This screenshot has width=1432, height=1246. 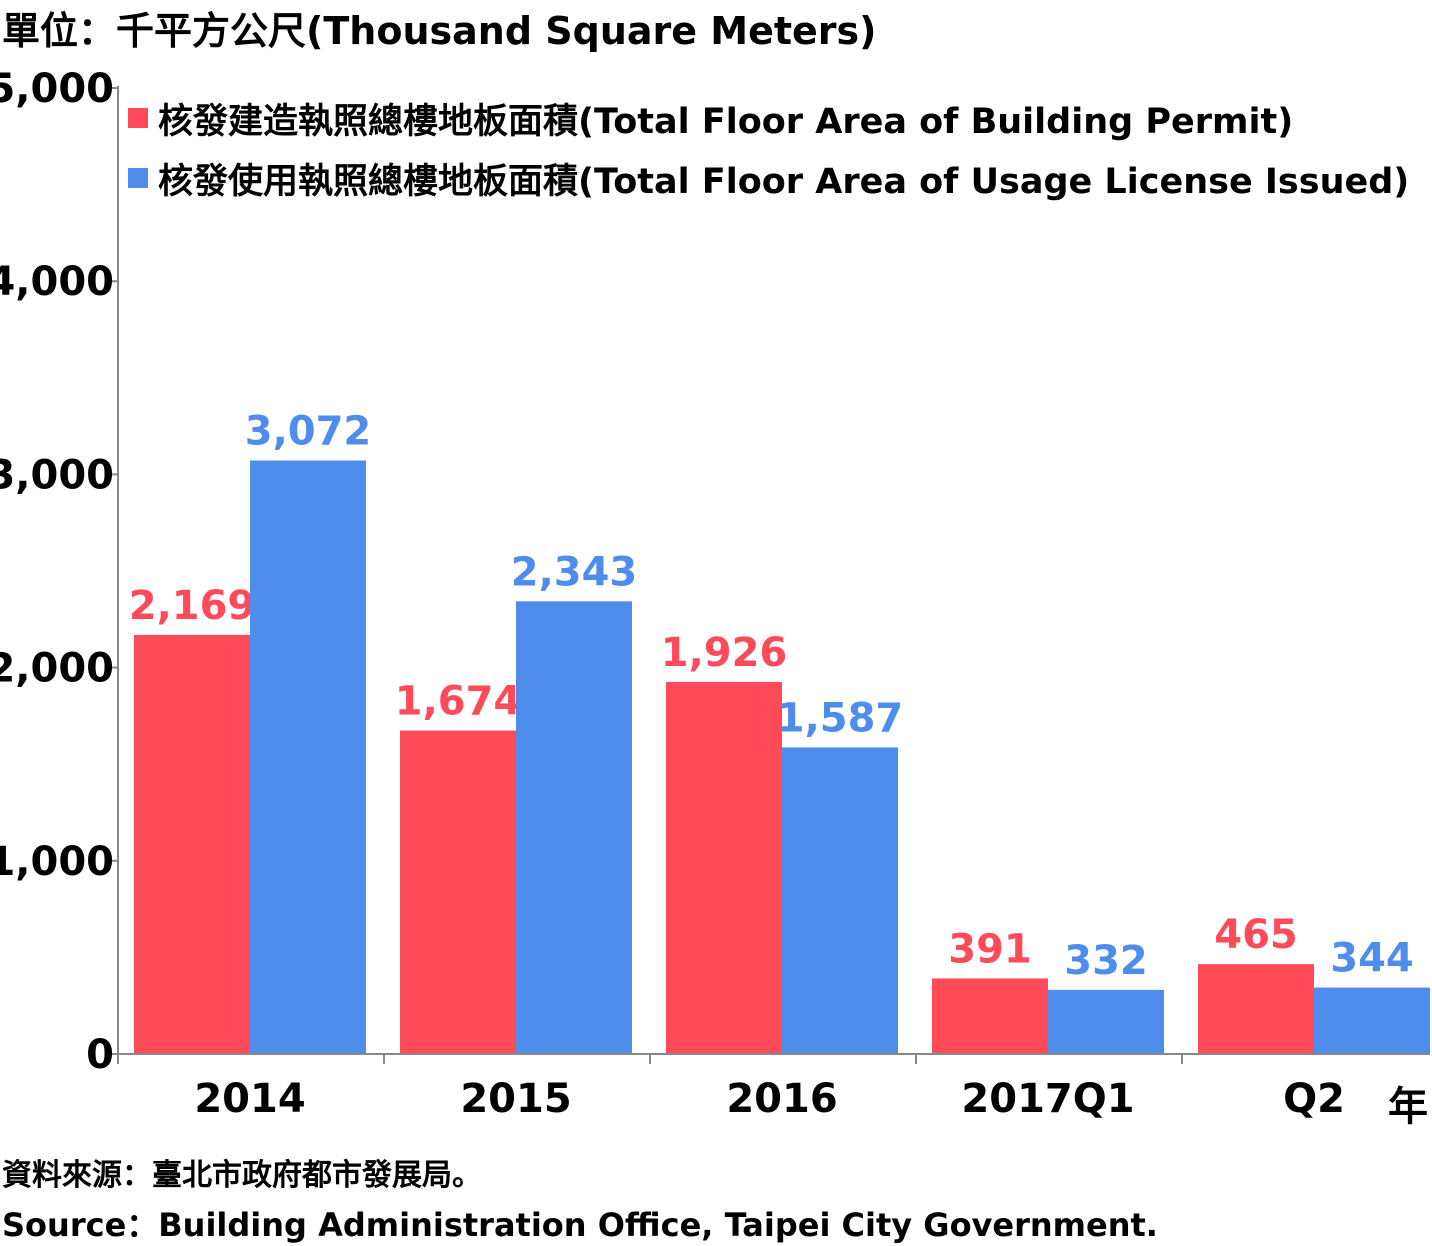 What do you see at coordinates (574, 572) in the screenshot?
I see `data-label: 2,343` at bounding box center [574, 572].